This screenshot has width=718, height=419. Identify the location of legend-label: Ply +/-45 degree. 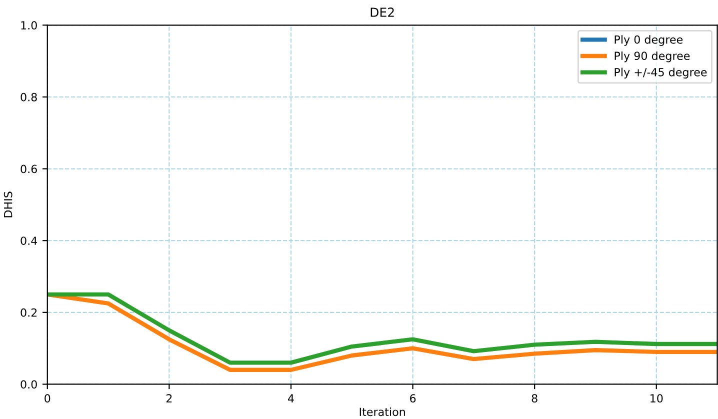
(660, 73).